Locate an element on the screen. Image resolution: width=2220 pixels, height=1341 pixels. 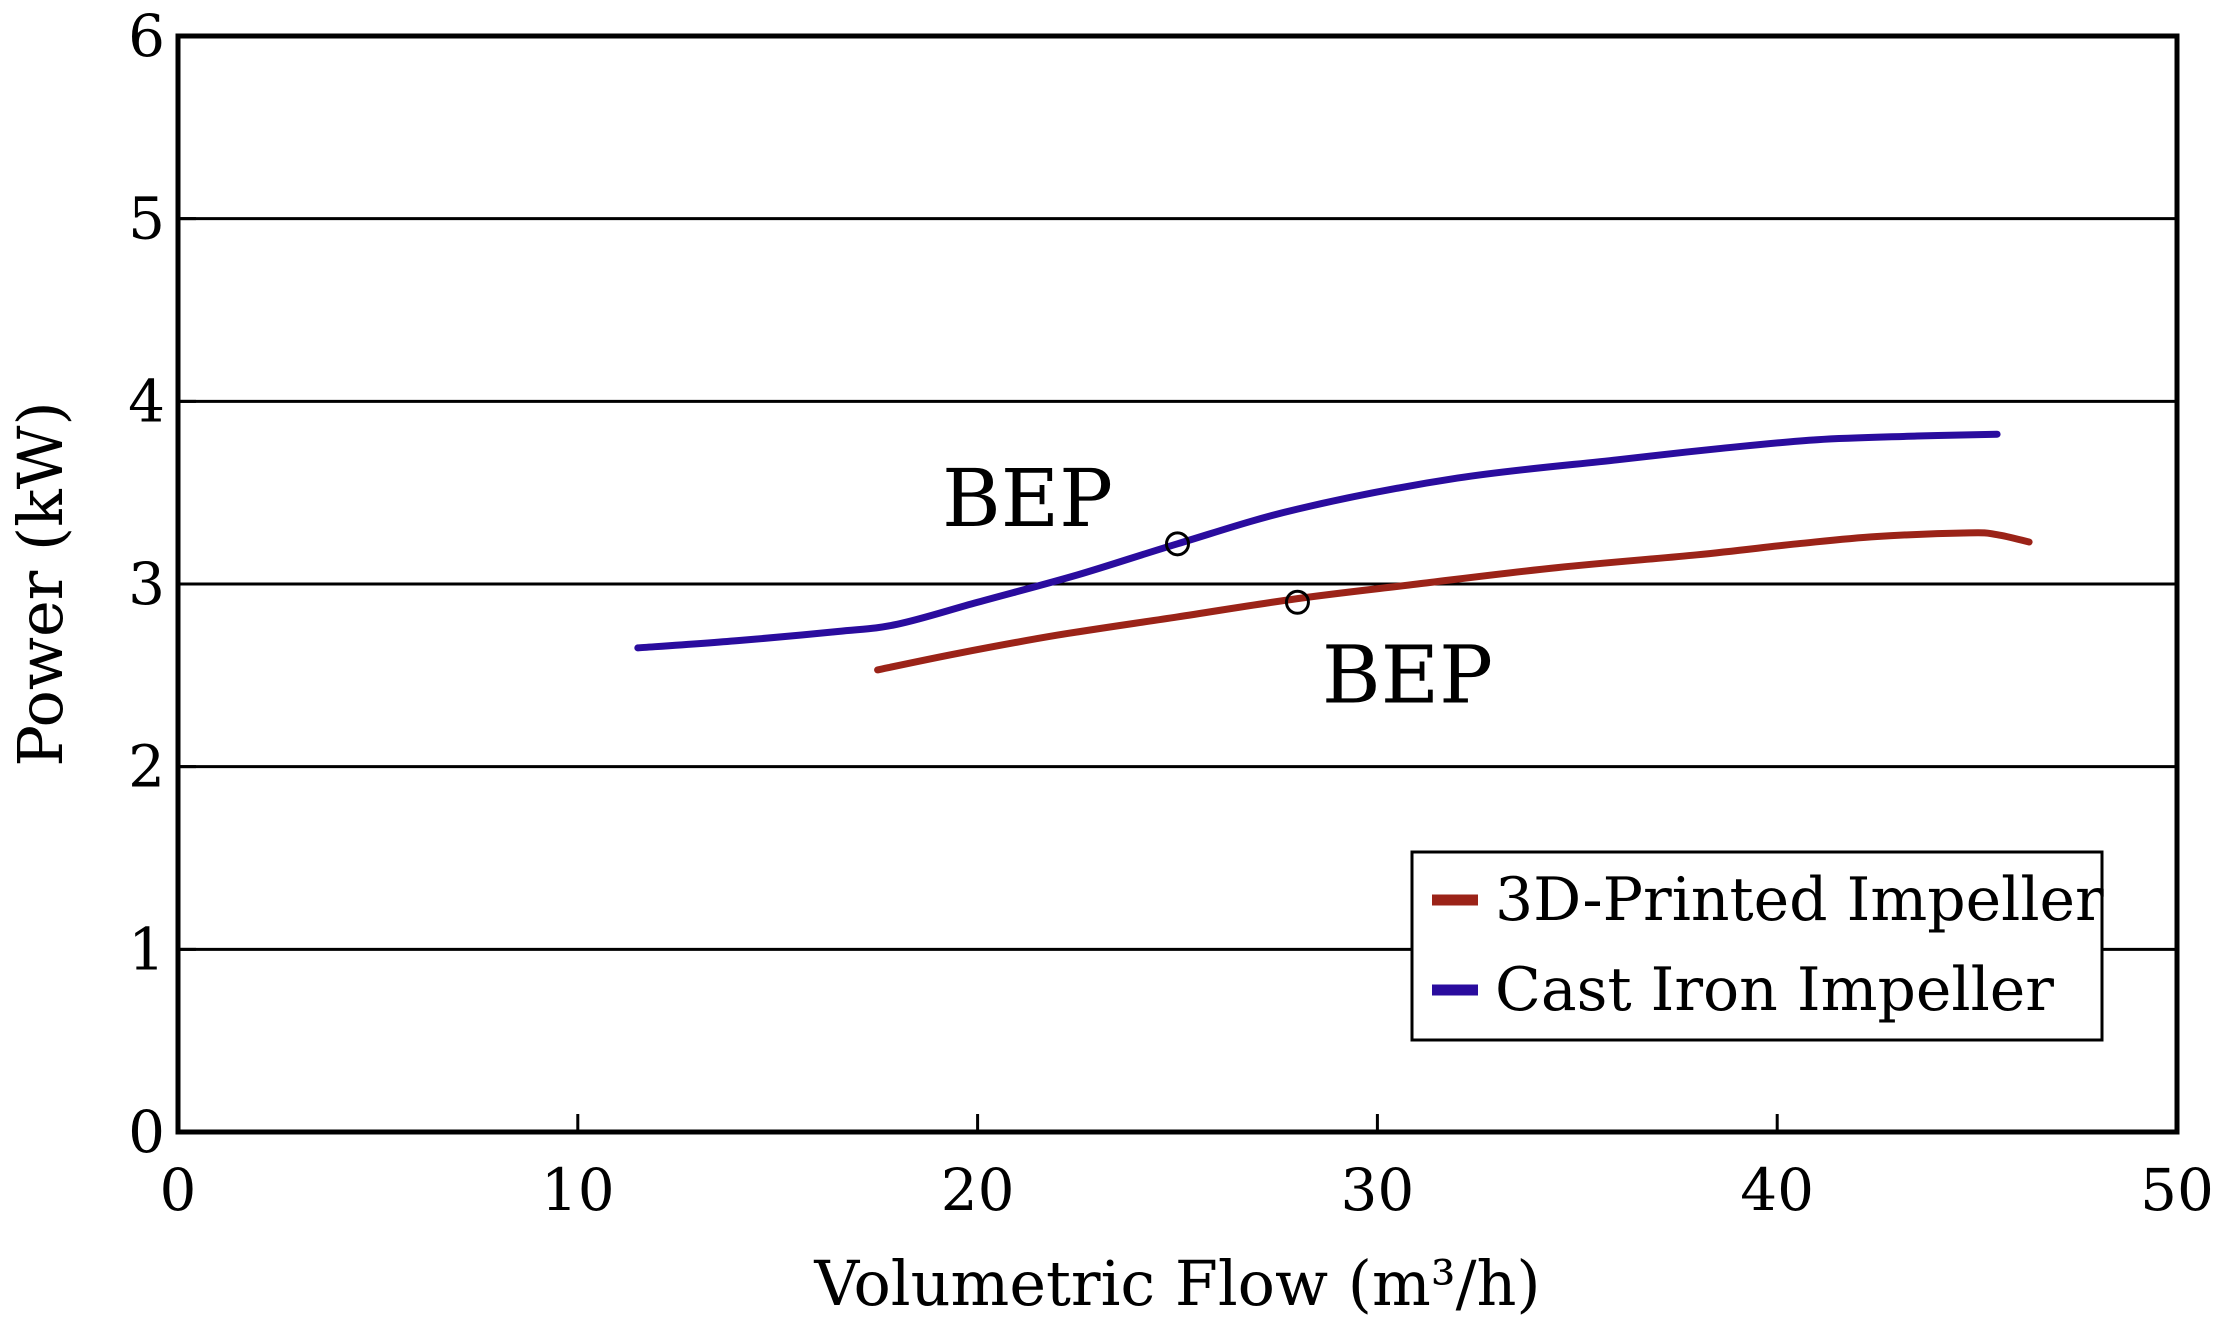
series-lines is located at coordinates (1333, 552).